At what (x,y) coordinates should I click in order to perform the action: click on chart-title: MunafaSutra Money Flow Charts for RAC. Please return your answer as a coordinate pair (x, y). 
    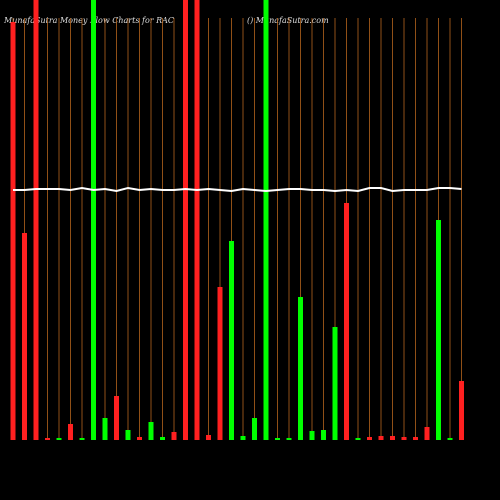
    Looking at the image, I should click on (88, 20).